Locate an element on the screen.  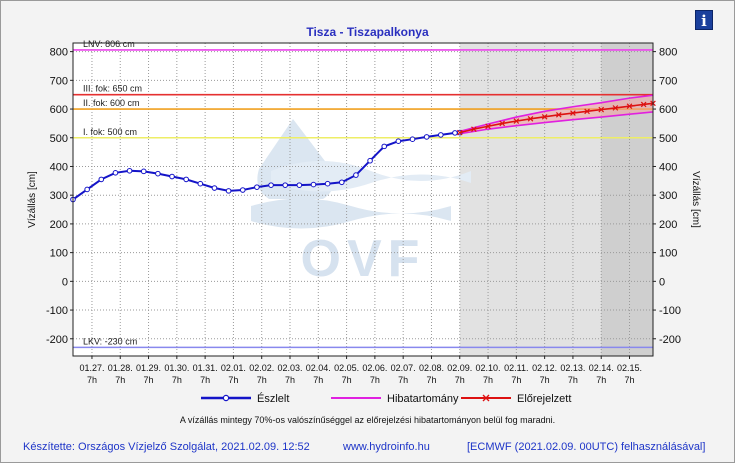
x-tick-date-label: 02.02. is located at coordinates (261, 368).